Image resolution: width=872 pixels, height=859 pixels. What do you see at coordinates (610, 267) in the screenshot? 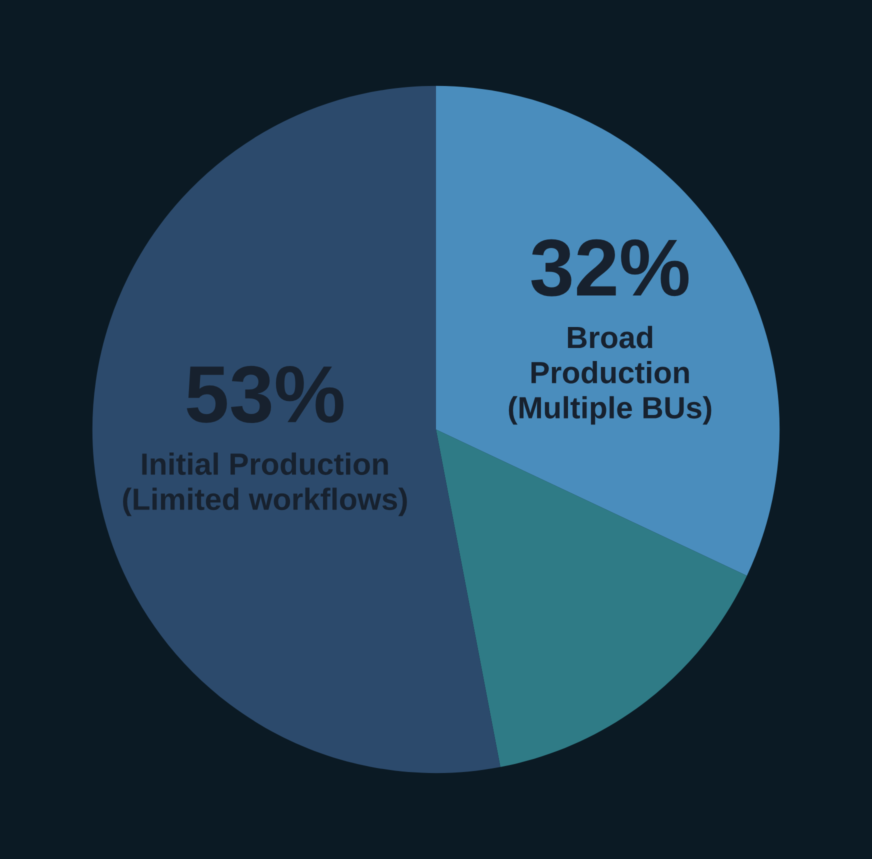
I see `data-label: 32%` at bounding box center [610, 267].